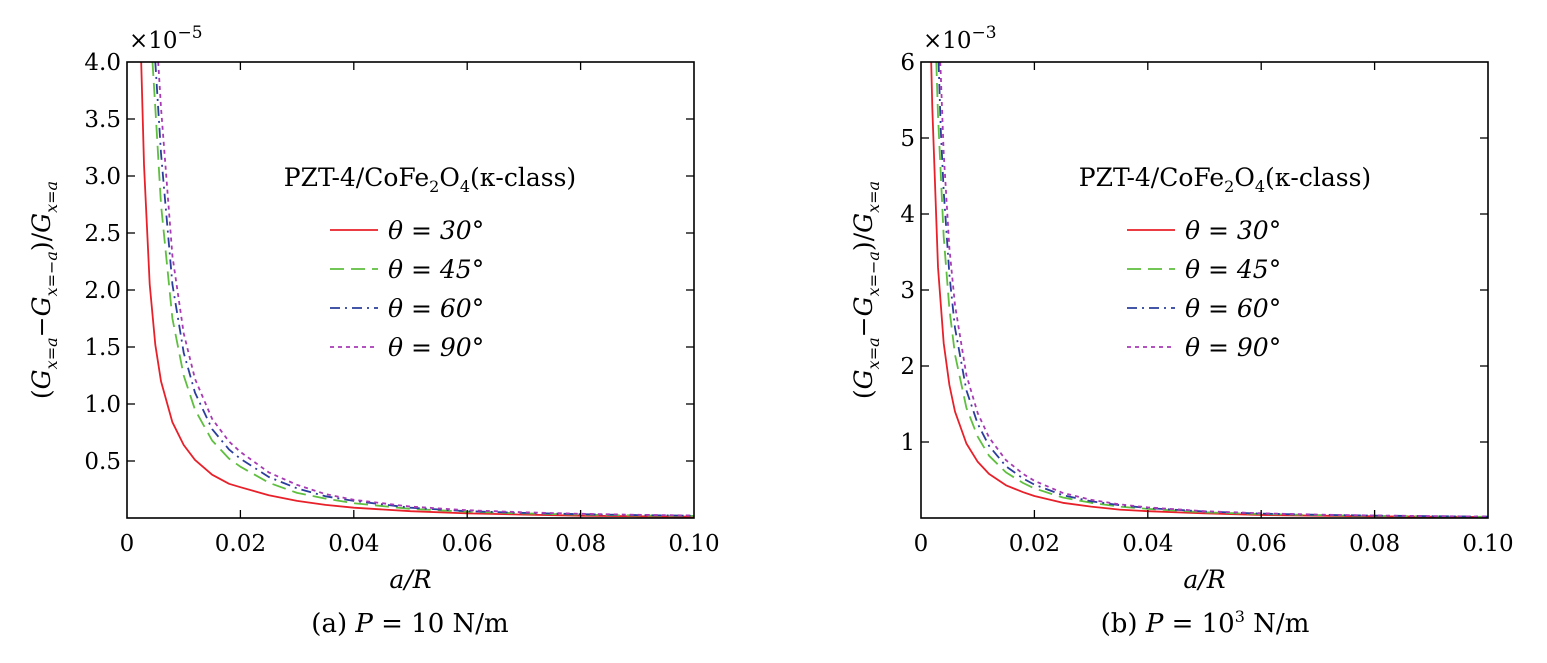 This screenshot has width=1547, height=663. What do you see at coordinates (102, 63) in the screenshot?
I see `y-tick-label: 4.0` at bounding box center [102, 63].